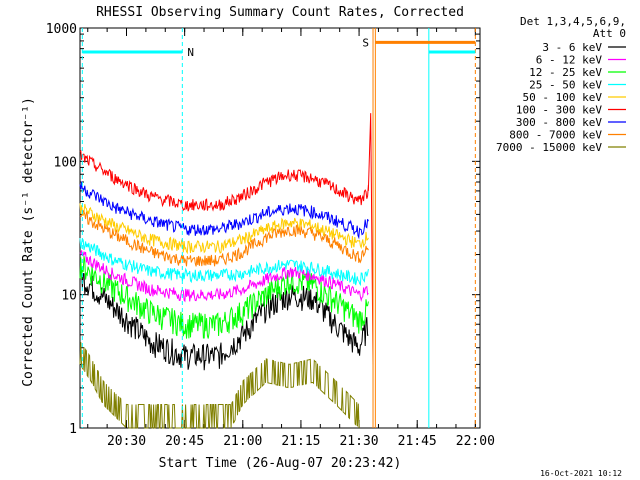  I want to click on x-axis-label: Start Time (26-Aug-07 20:23:42), so click(280, 463).